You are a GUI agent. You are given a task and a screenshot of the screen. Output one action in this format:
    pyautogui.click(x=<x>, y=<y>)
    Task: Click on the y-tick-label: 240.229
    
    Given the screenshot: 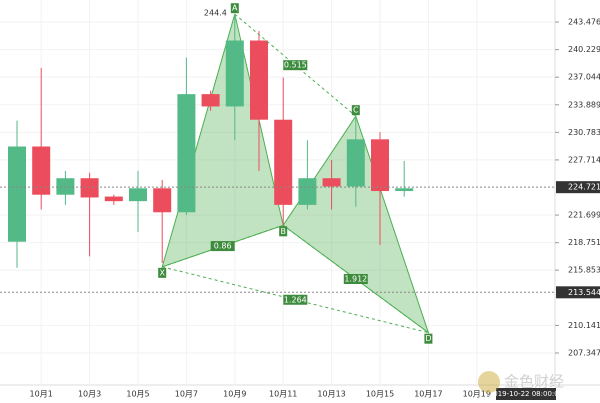 What is the action you would take?
    pyautogui.click(x=584, y=49)
    